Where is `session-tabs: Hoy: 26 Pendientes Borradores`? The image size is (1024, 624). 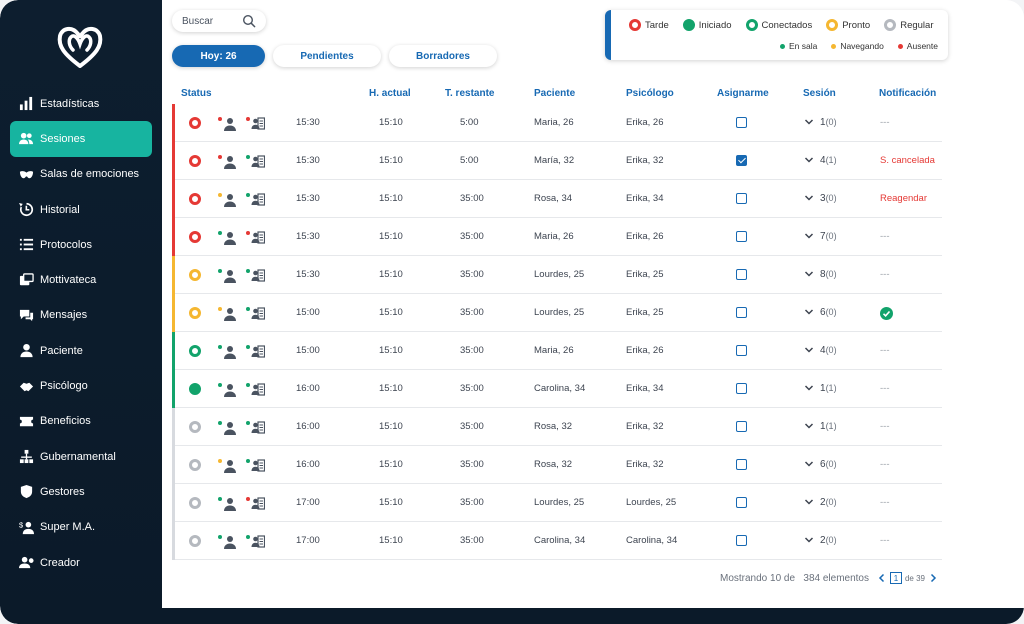 session-tabs: Hoy: 26 Pendientes Borradores is located at coordinates (334, 56).